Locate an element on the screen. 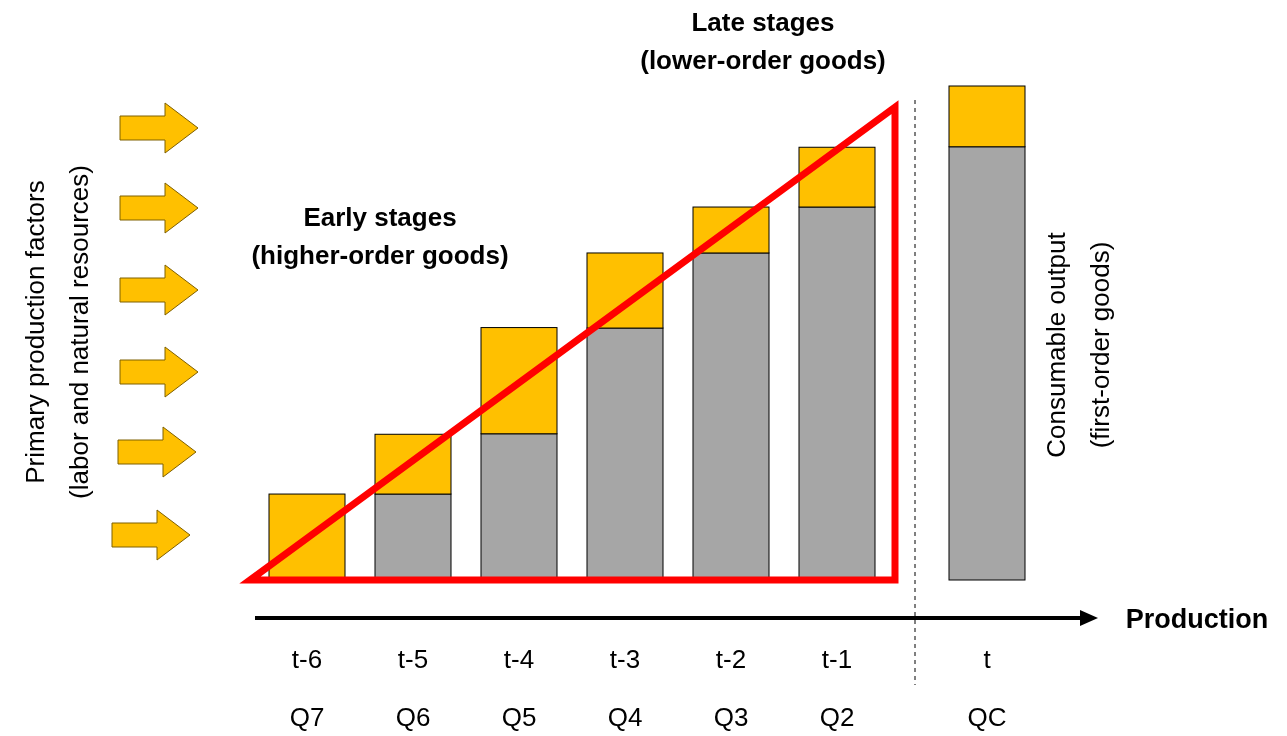 The image size is (1287, 736). annotation: Early stages (higher-order goods) is located at coordinates (380, 236).